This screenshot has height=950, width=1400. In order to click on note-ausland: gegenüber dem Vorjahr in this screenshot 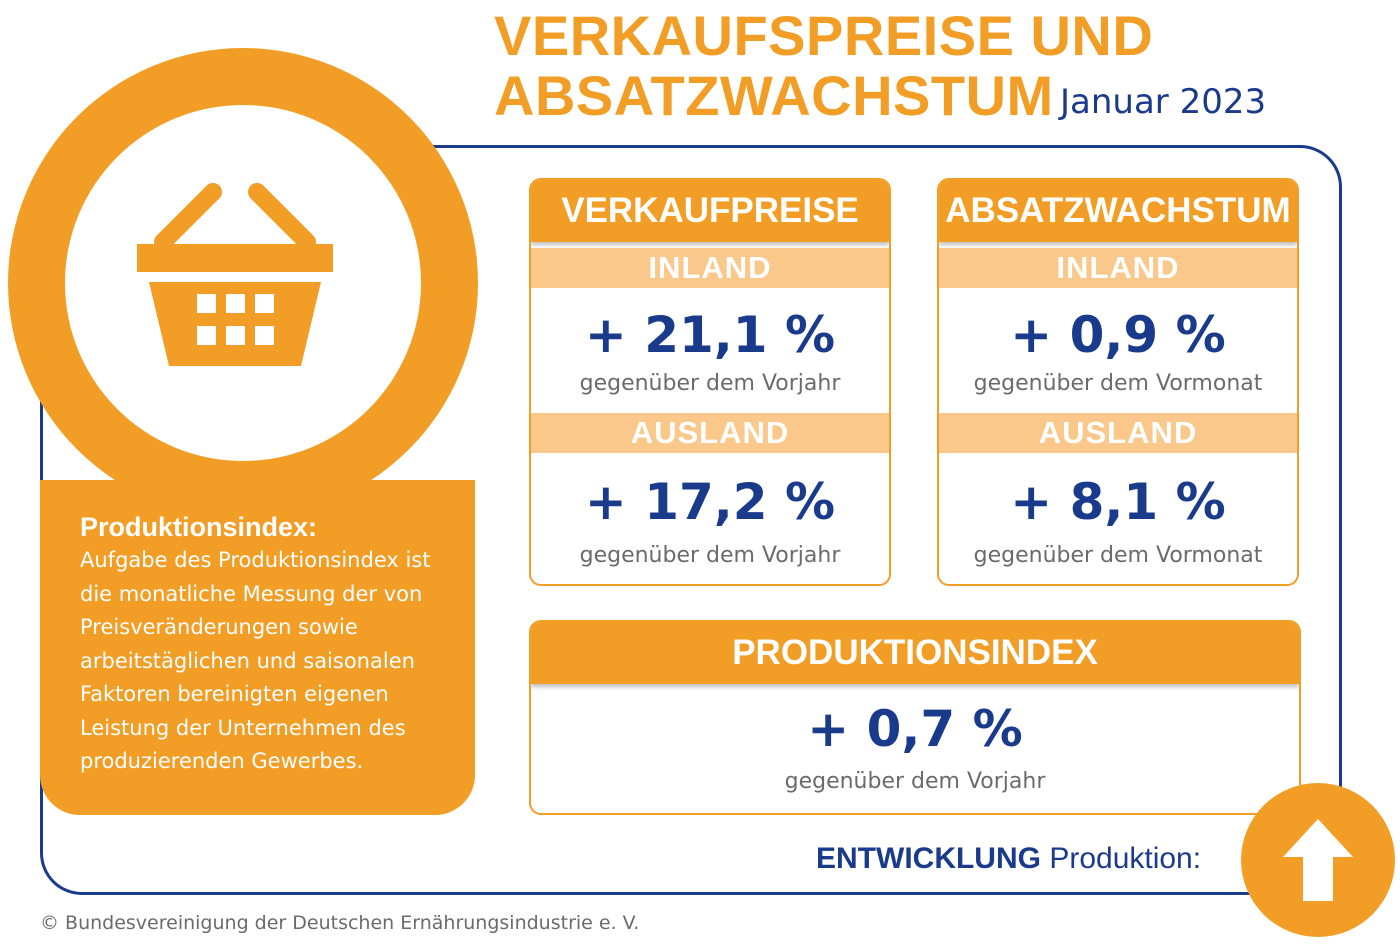, I will do `click(710, 555)`.